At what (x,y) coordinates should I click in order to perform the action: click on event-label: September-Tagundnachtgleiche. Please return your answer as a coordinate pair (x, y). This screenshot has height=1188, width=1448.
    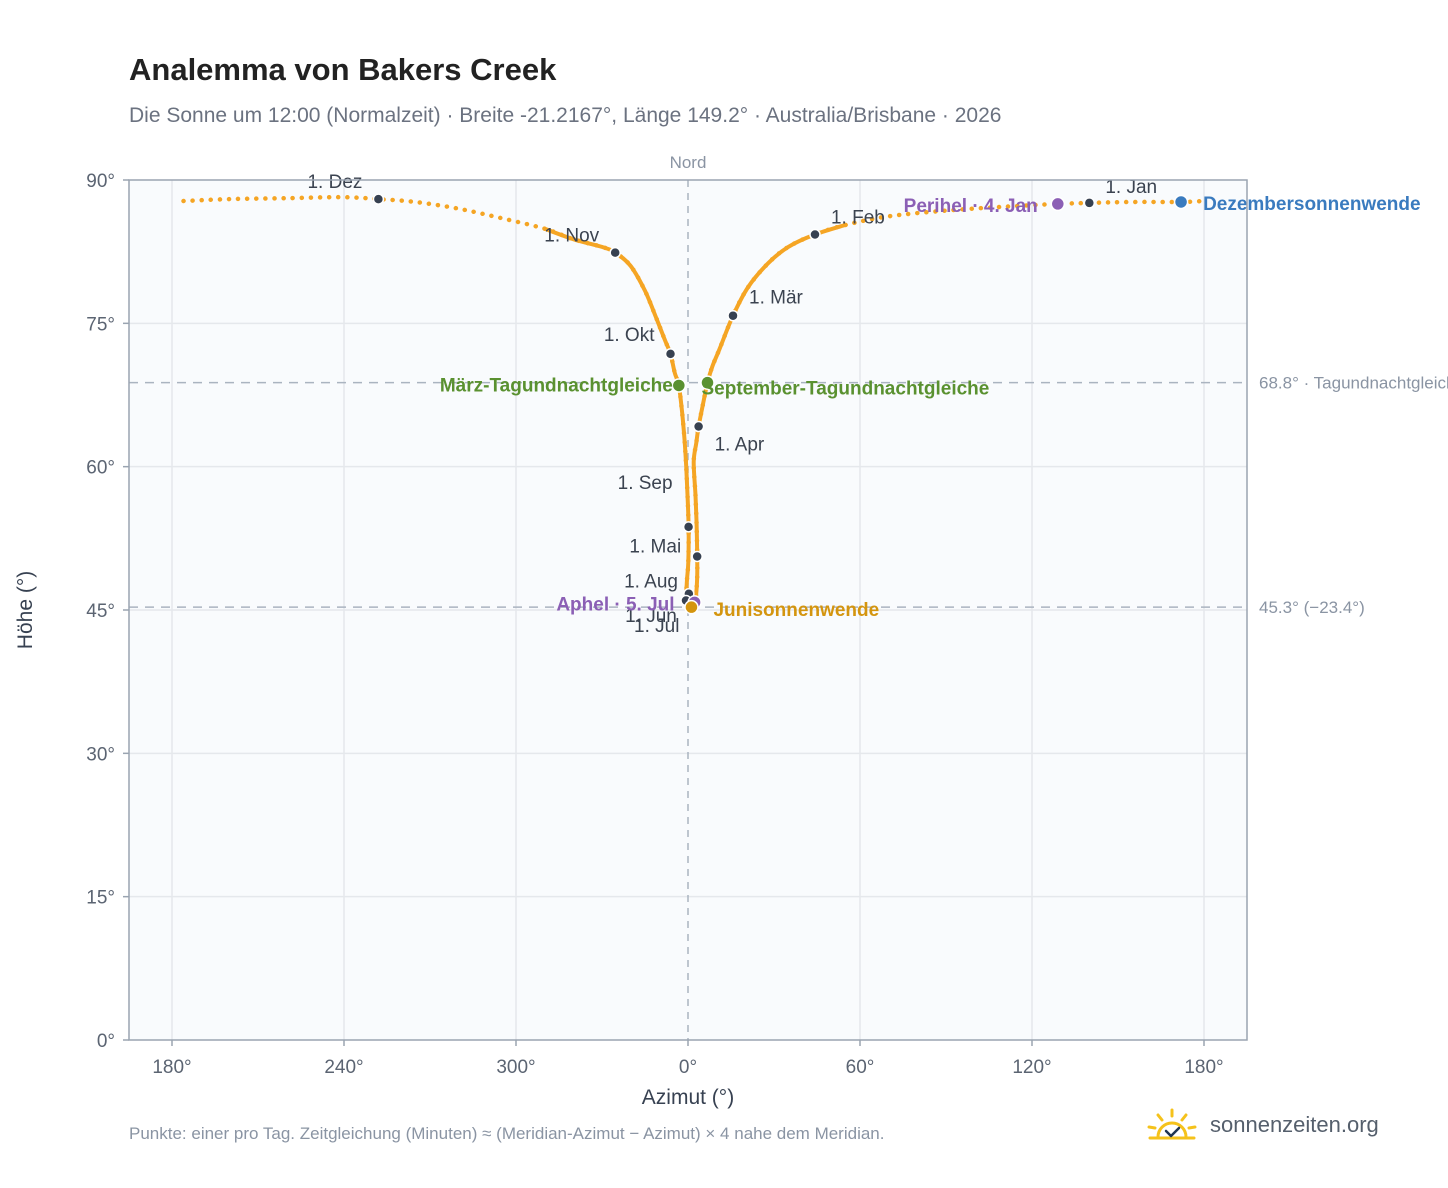
    Looking at the image, I should click on (845, 389).